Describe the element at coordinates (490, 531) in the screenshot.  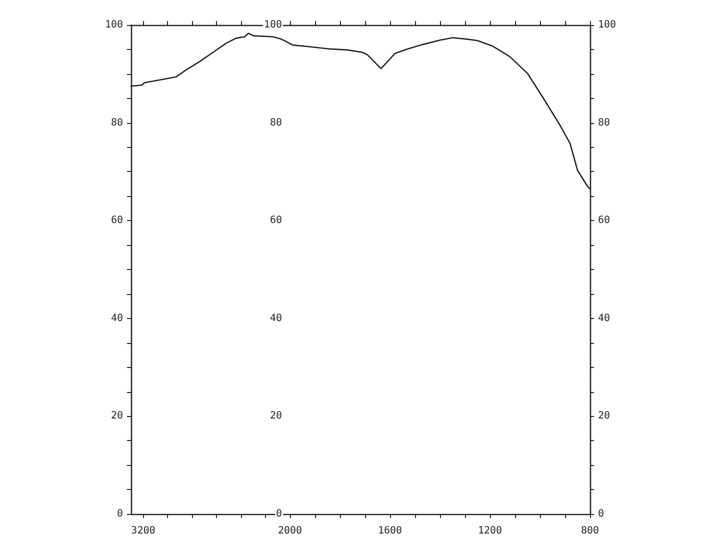
I see `x-tick-label: 1200` at that location.